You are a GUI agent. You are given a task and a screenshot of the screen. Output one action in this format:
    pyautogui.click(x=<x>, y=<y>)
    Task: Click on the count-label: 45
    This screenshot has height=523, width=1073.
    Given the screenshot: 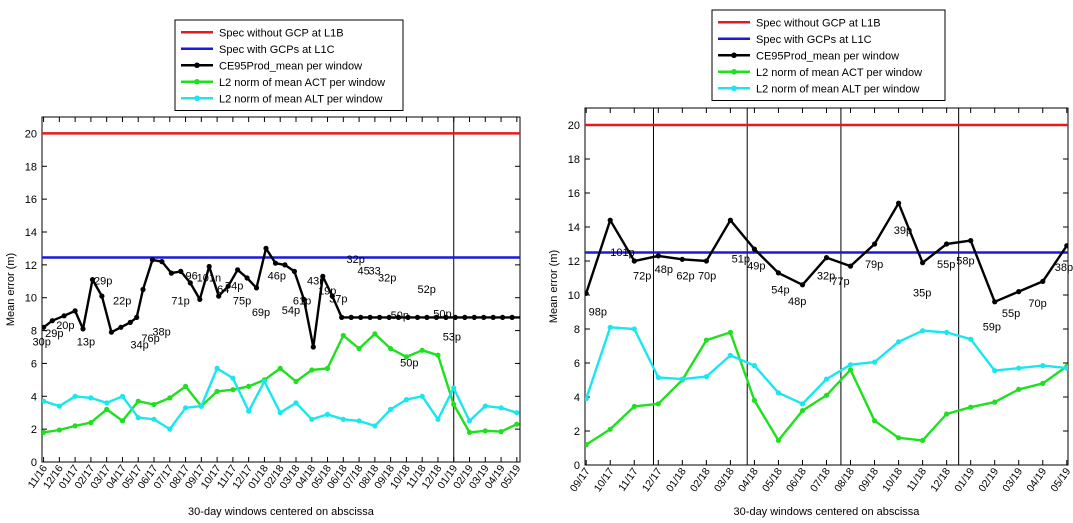 What is the action you would take?
    pyautogui.click(x=364, y=272)
    